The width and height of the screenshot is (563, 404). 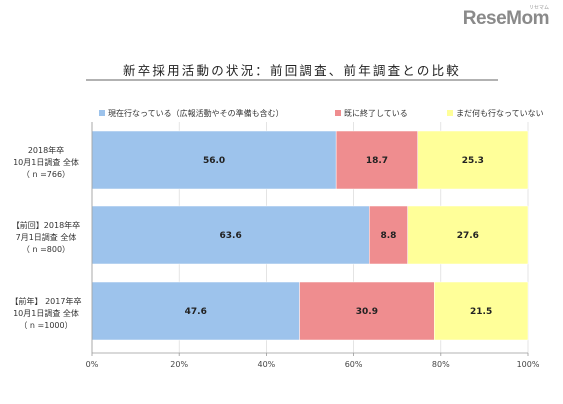 I want to click on resemom-logo: ReseMom, so click(x=506, y=18).